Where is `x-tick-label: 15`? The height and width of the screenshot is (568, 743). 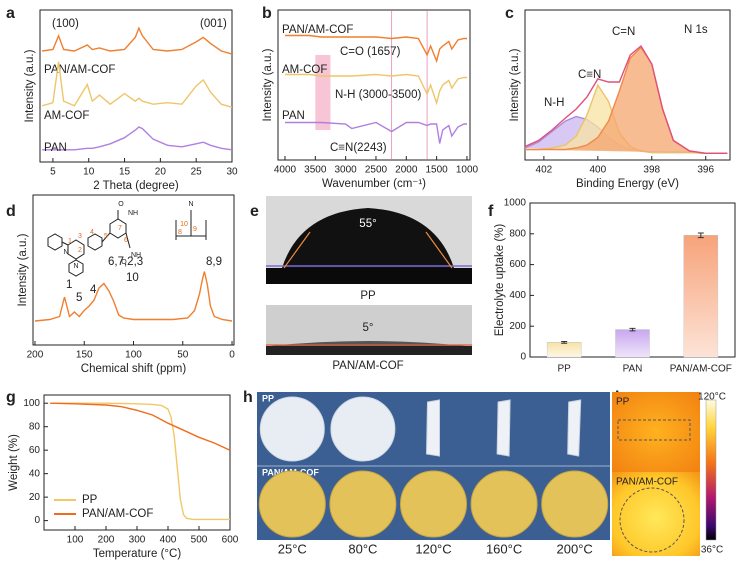 x-tick-label: 15 is located at coordinates (125, 172).